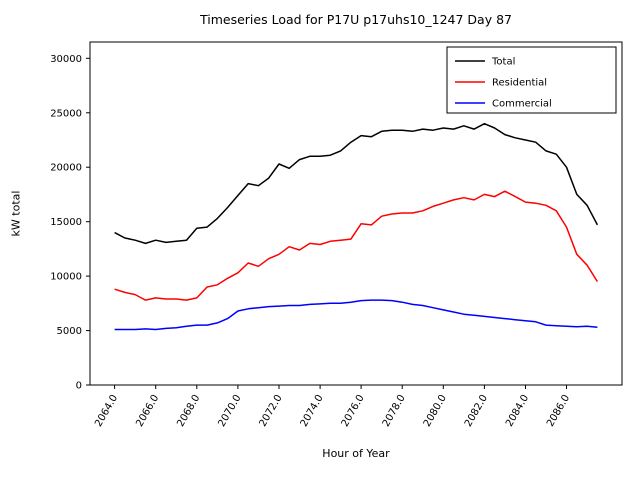  Describe the element at coordinates (66, 113) in the screenshot. I see `y-tick-label: 25000` at that location.